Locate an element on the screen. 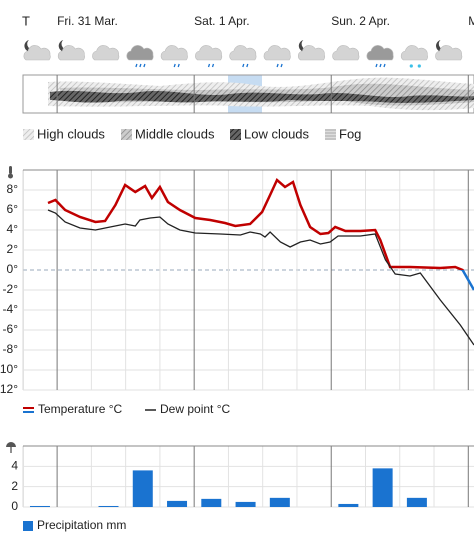  y-tick-label: 2° is located at coordinates (13, 249).